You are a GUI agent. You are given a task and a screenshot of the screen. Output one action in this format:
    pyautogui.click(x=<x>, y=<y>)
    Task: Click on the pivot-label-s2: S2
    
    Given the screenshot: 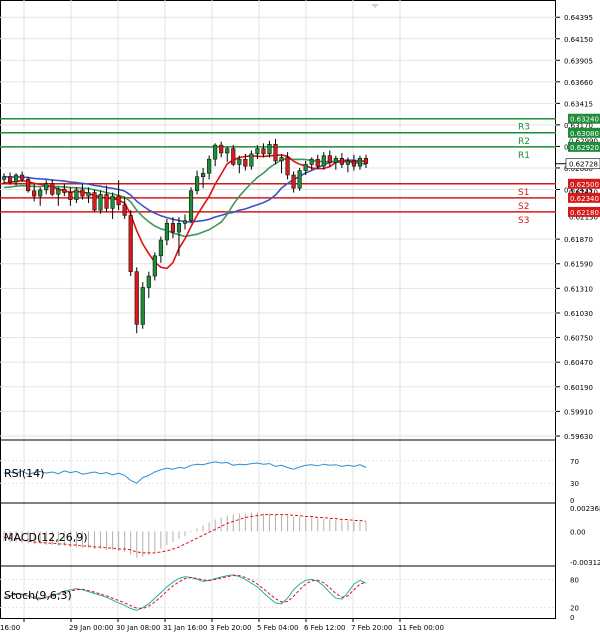 What is the action you would take?
    pyautogui.click(x=523, y=207)
    